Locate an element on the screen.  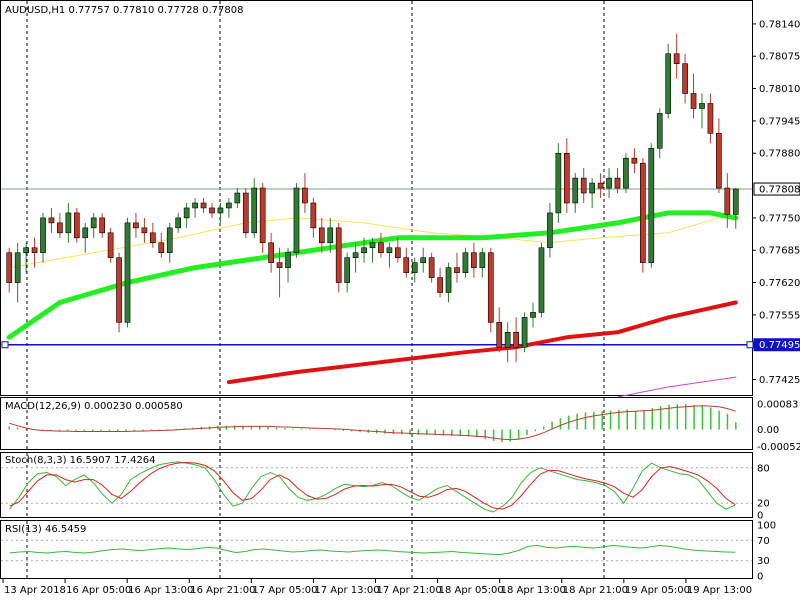
ohlc-values: 0.77757 0.77810 0.77728 0.77808 is located at coordinates (155, 10).